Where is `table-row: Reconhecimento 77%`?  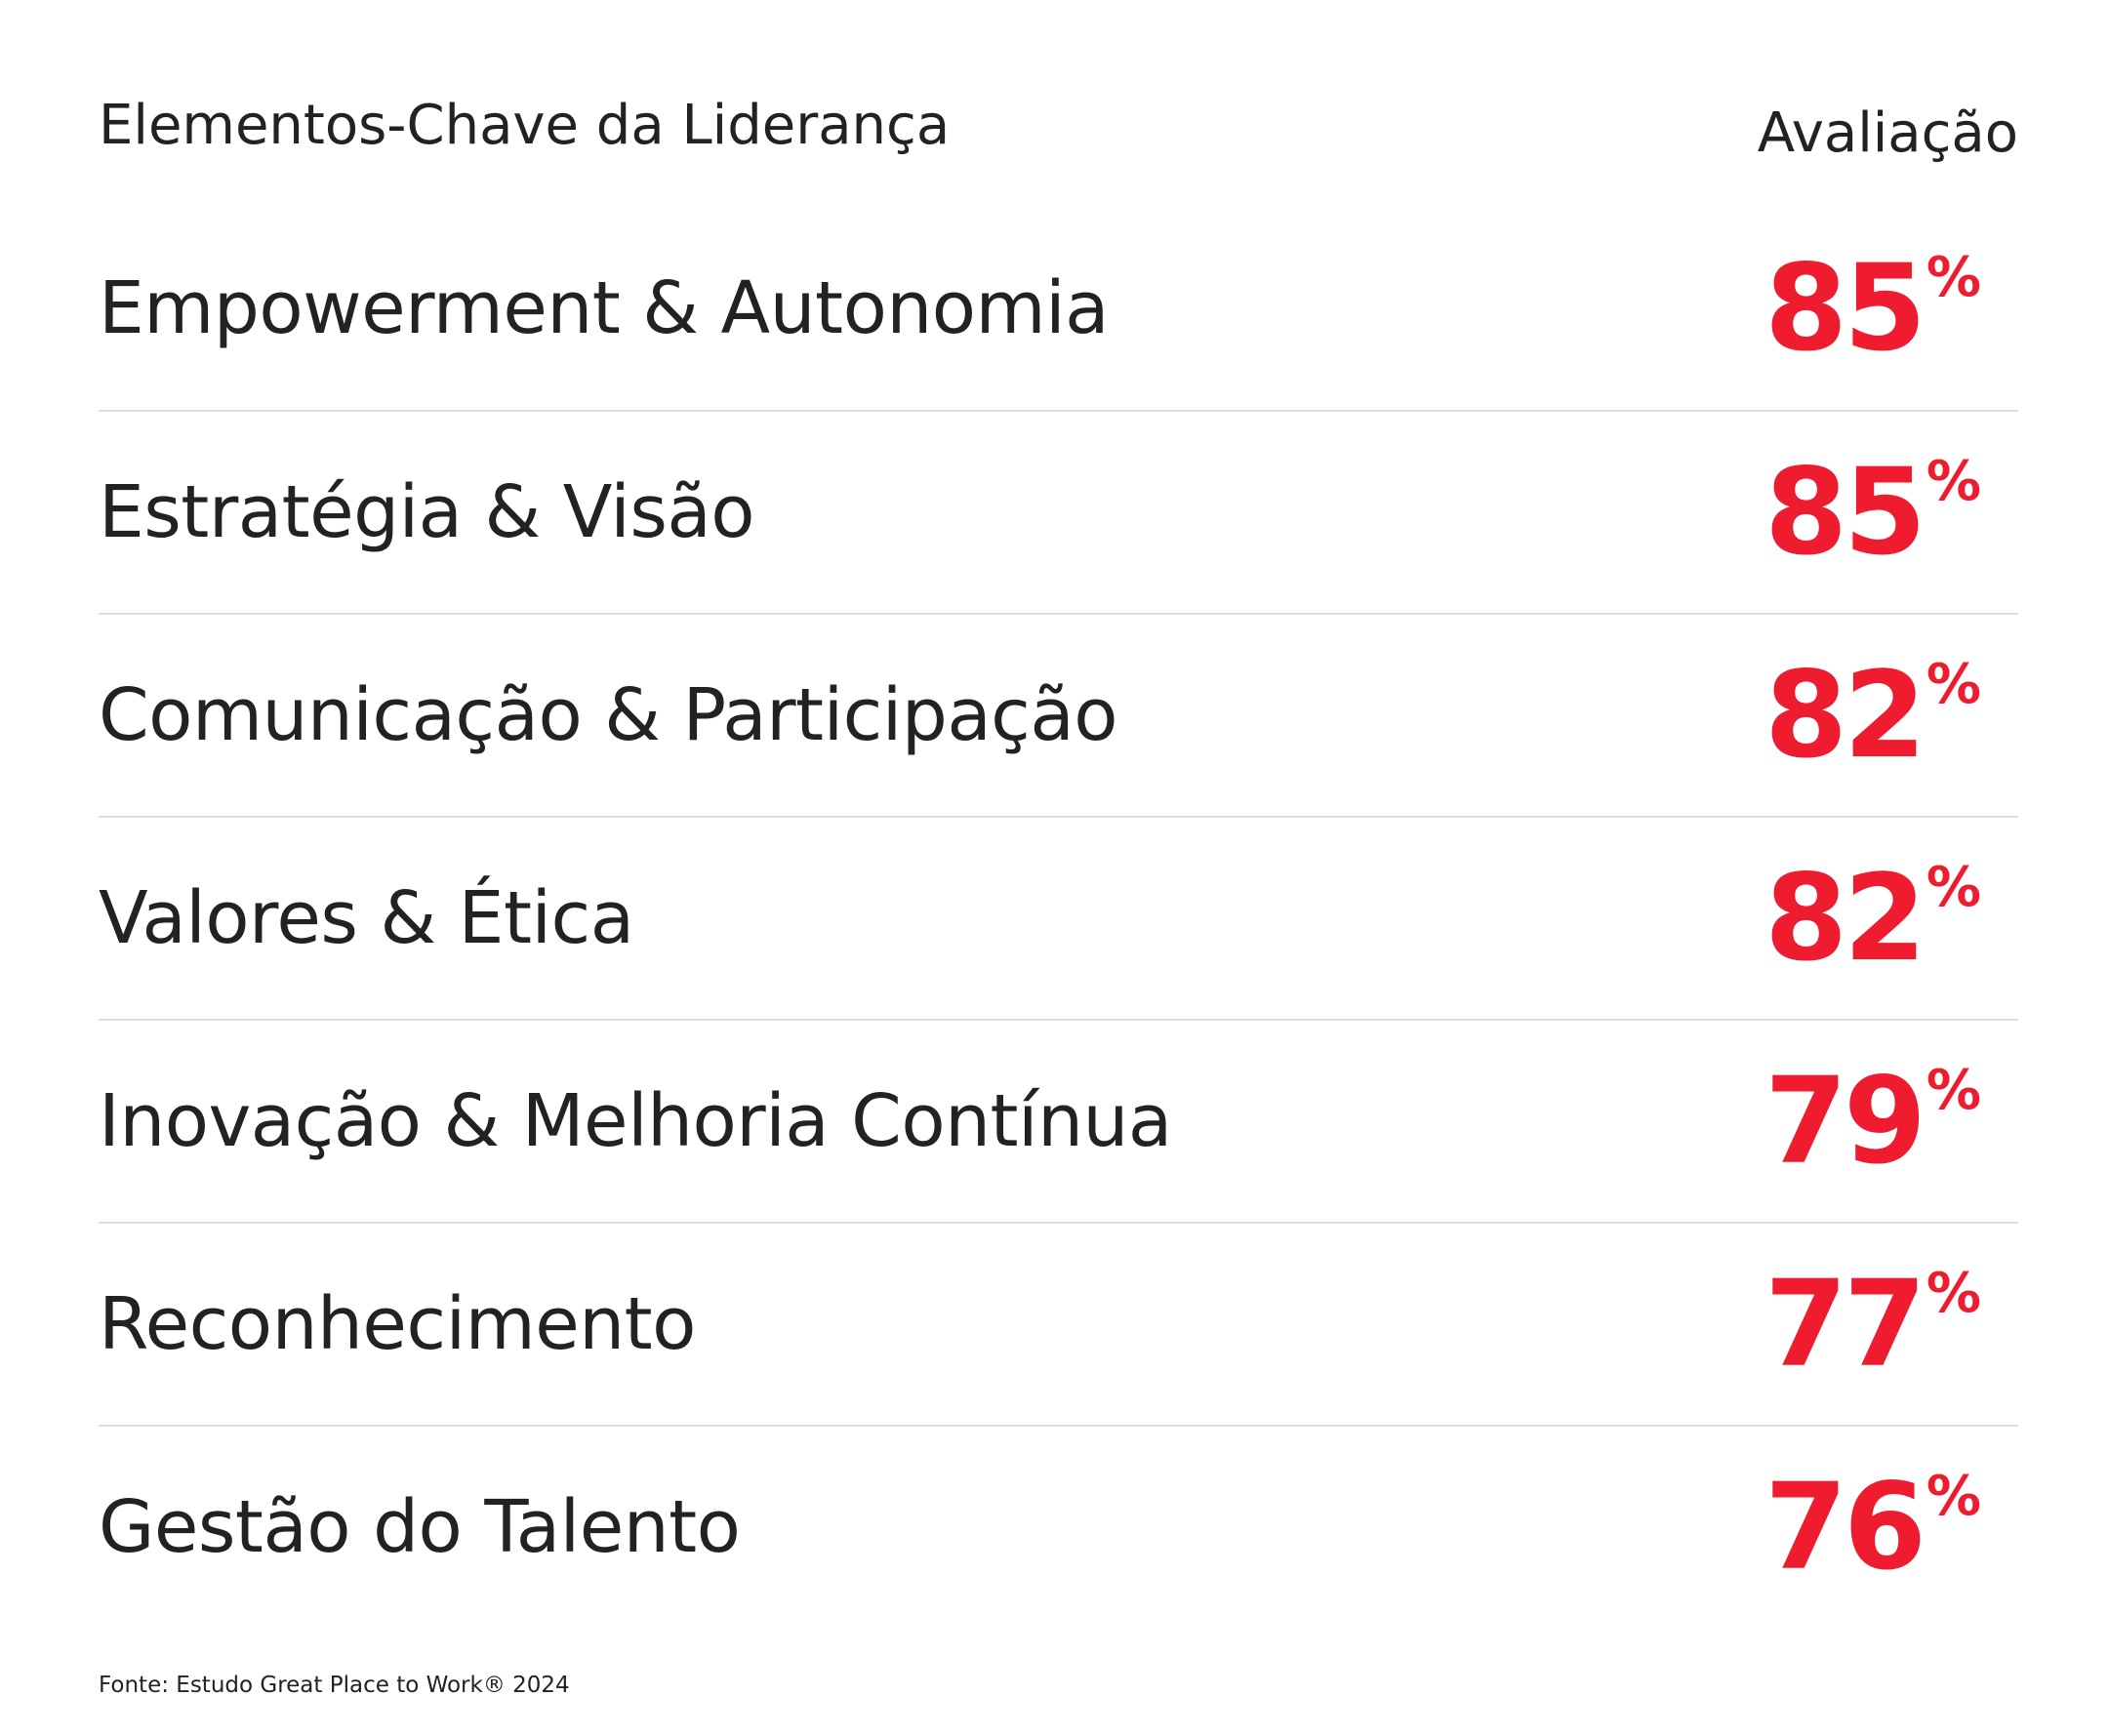 table-row: Reconhecimento 77% is located at coordinates (1058, 1323).